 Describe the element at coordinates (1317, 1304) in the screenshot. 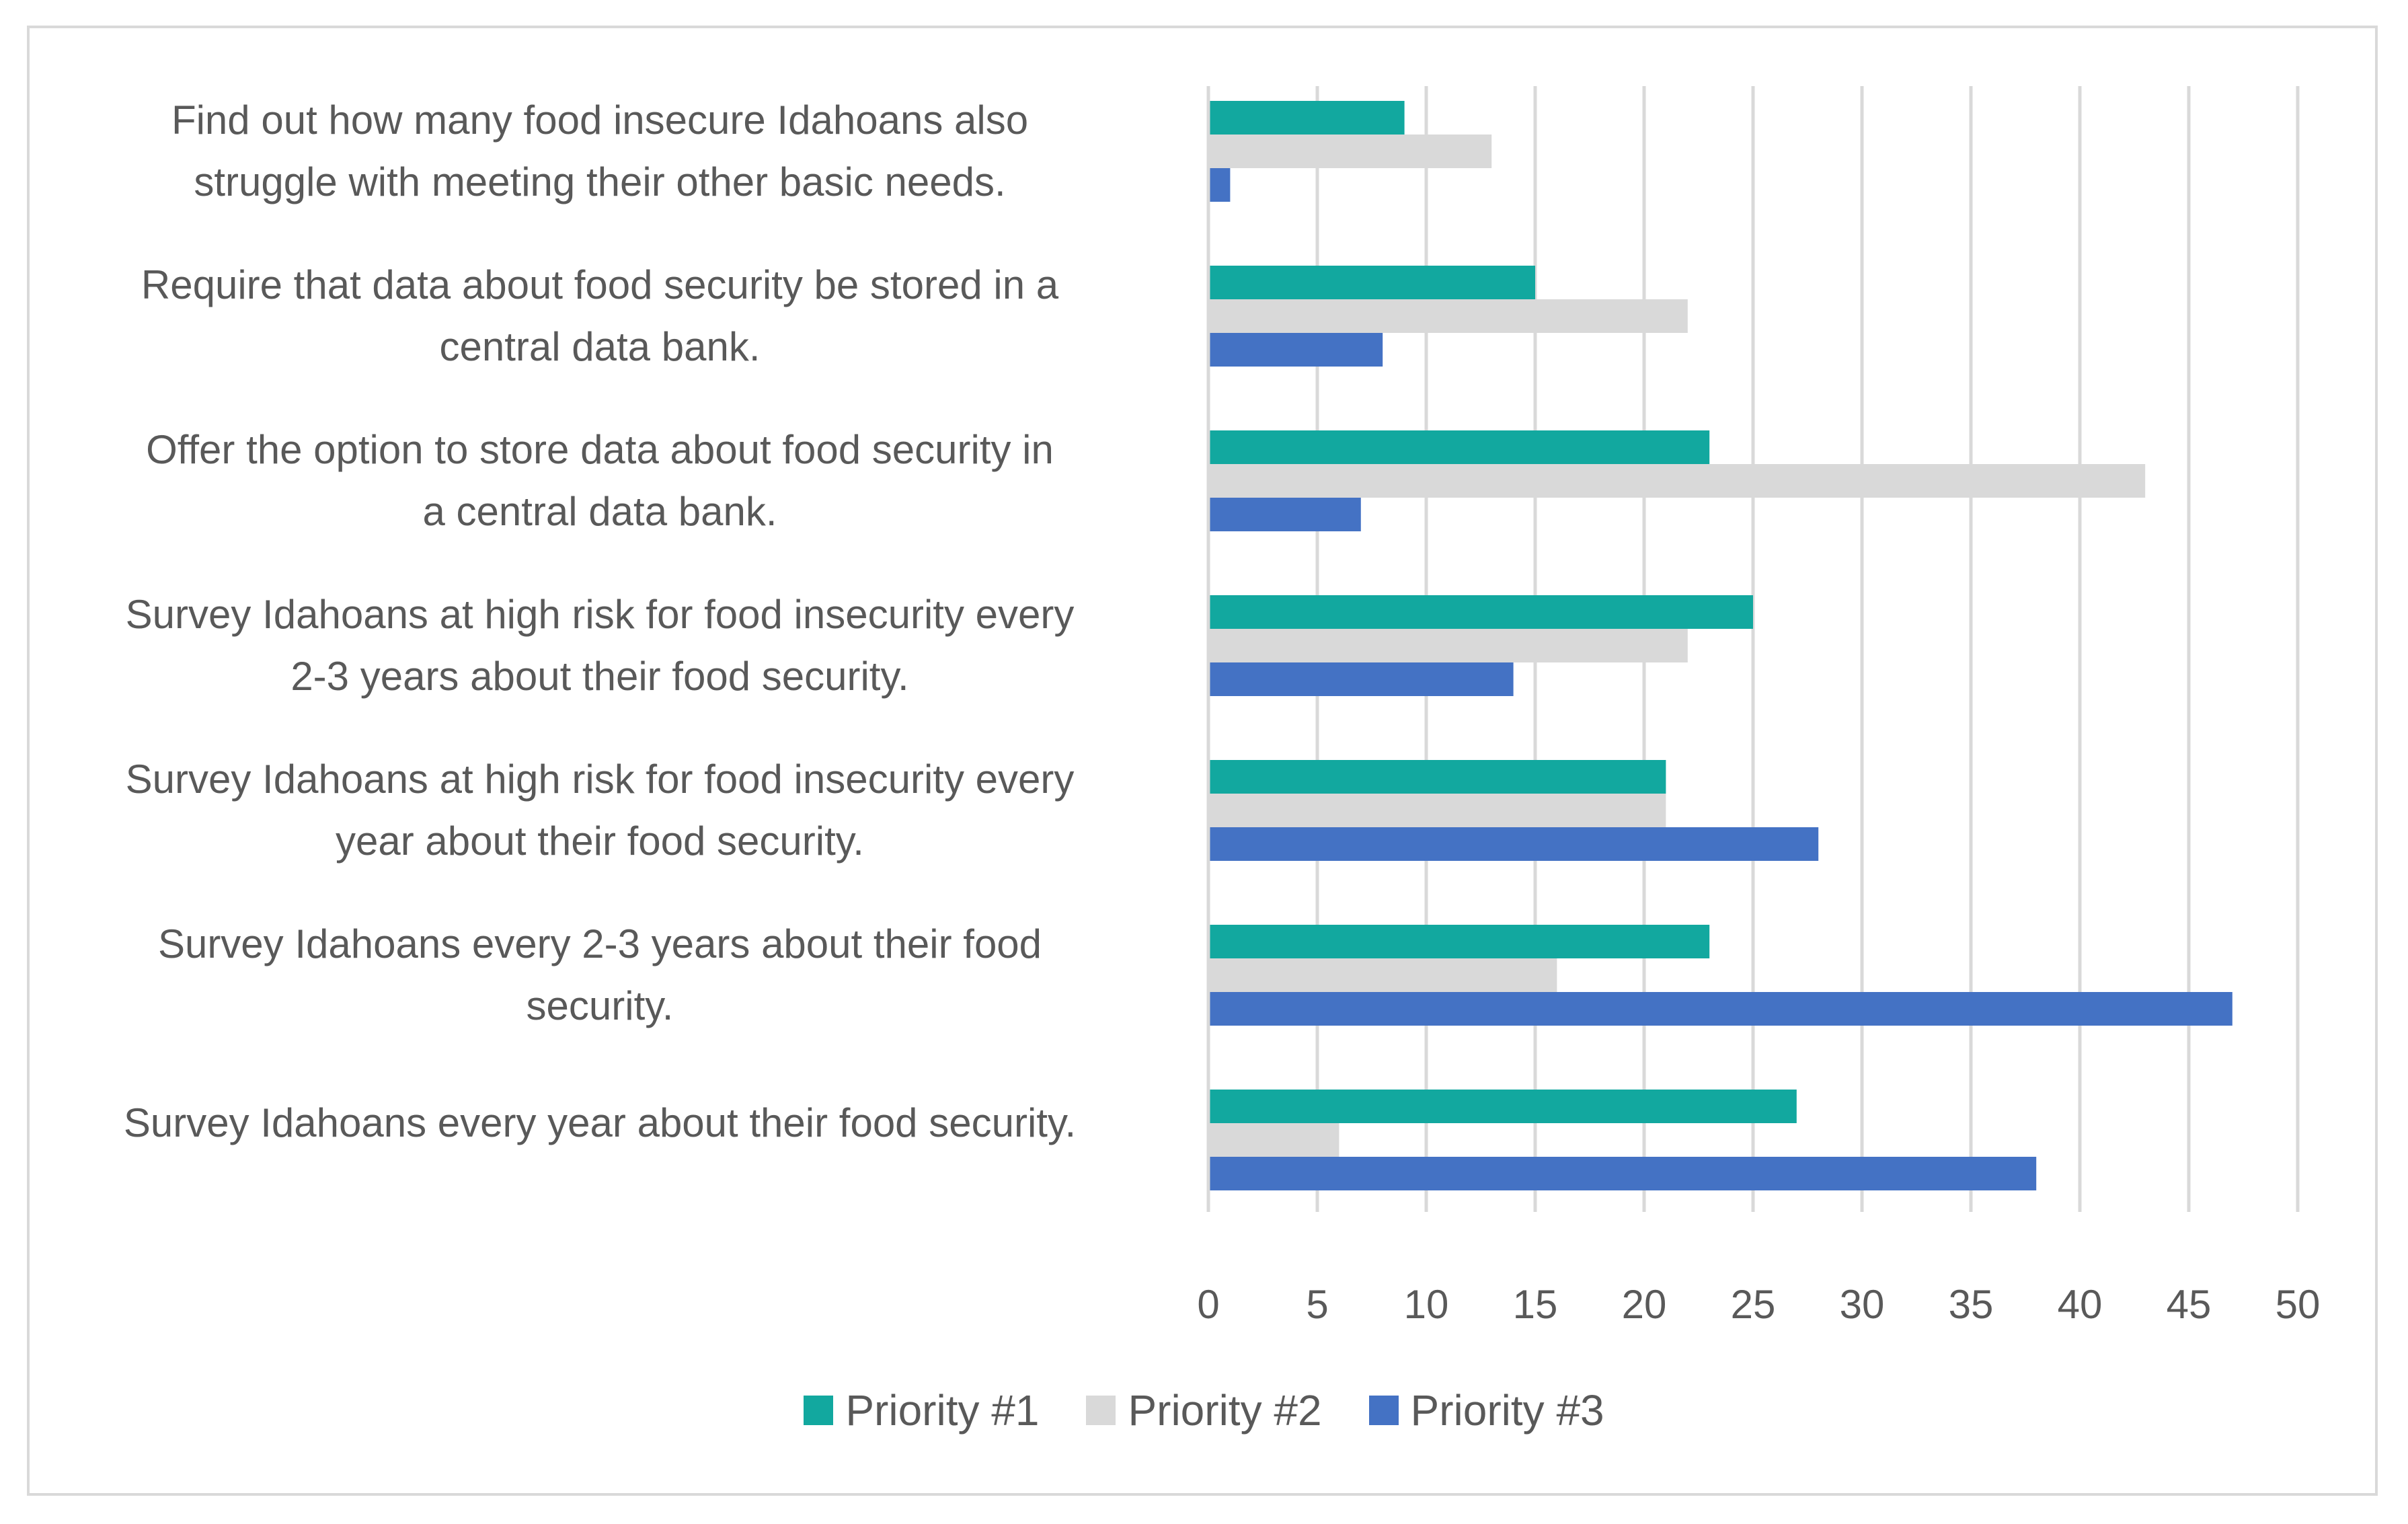

I see `x-tick-label-5: 5` at that location.